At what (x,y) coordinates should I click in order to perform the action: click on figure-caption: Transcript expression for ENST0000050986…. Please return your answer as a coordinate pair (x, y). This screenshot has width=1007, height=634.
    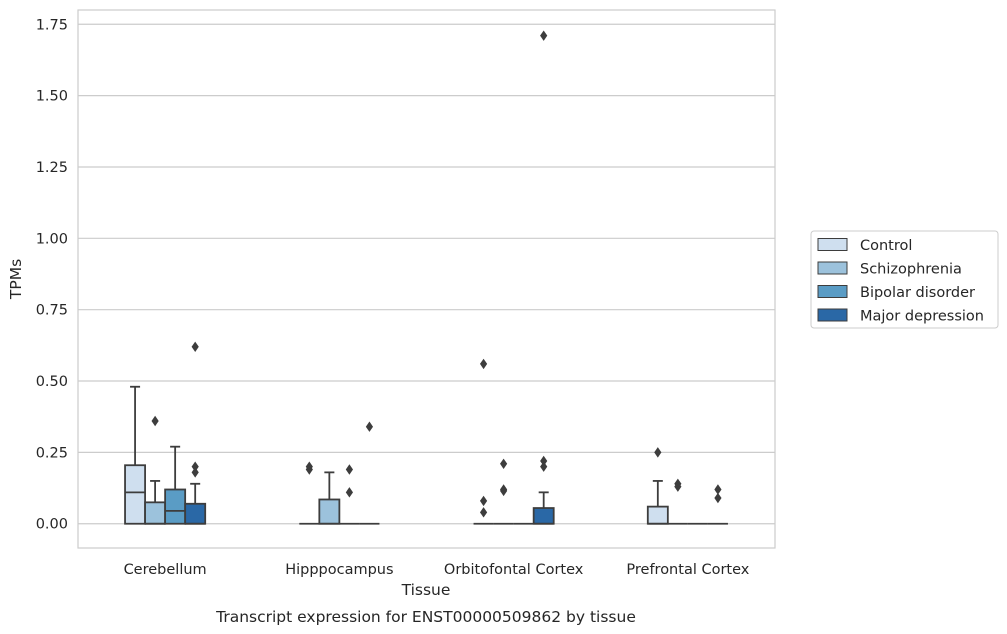
    Looking at the image, I should click on (425, 617).